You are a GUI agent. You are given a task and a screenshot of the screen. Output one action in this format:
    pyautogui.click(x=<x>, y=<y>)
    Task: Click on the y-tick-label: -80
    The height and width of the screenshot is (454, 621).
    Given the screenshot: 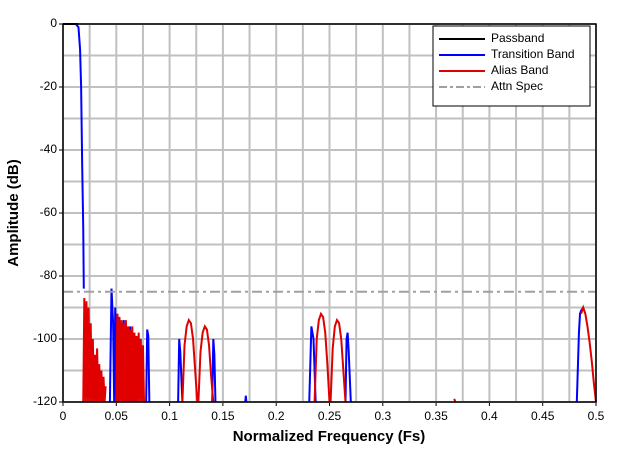 What is the action you would take?
    pyautogui.click(x=49, y=275)
    